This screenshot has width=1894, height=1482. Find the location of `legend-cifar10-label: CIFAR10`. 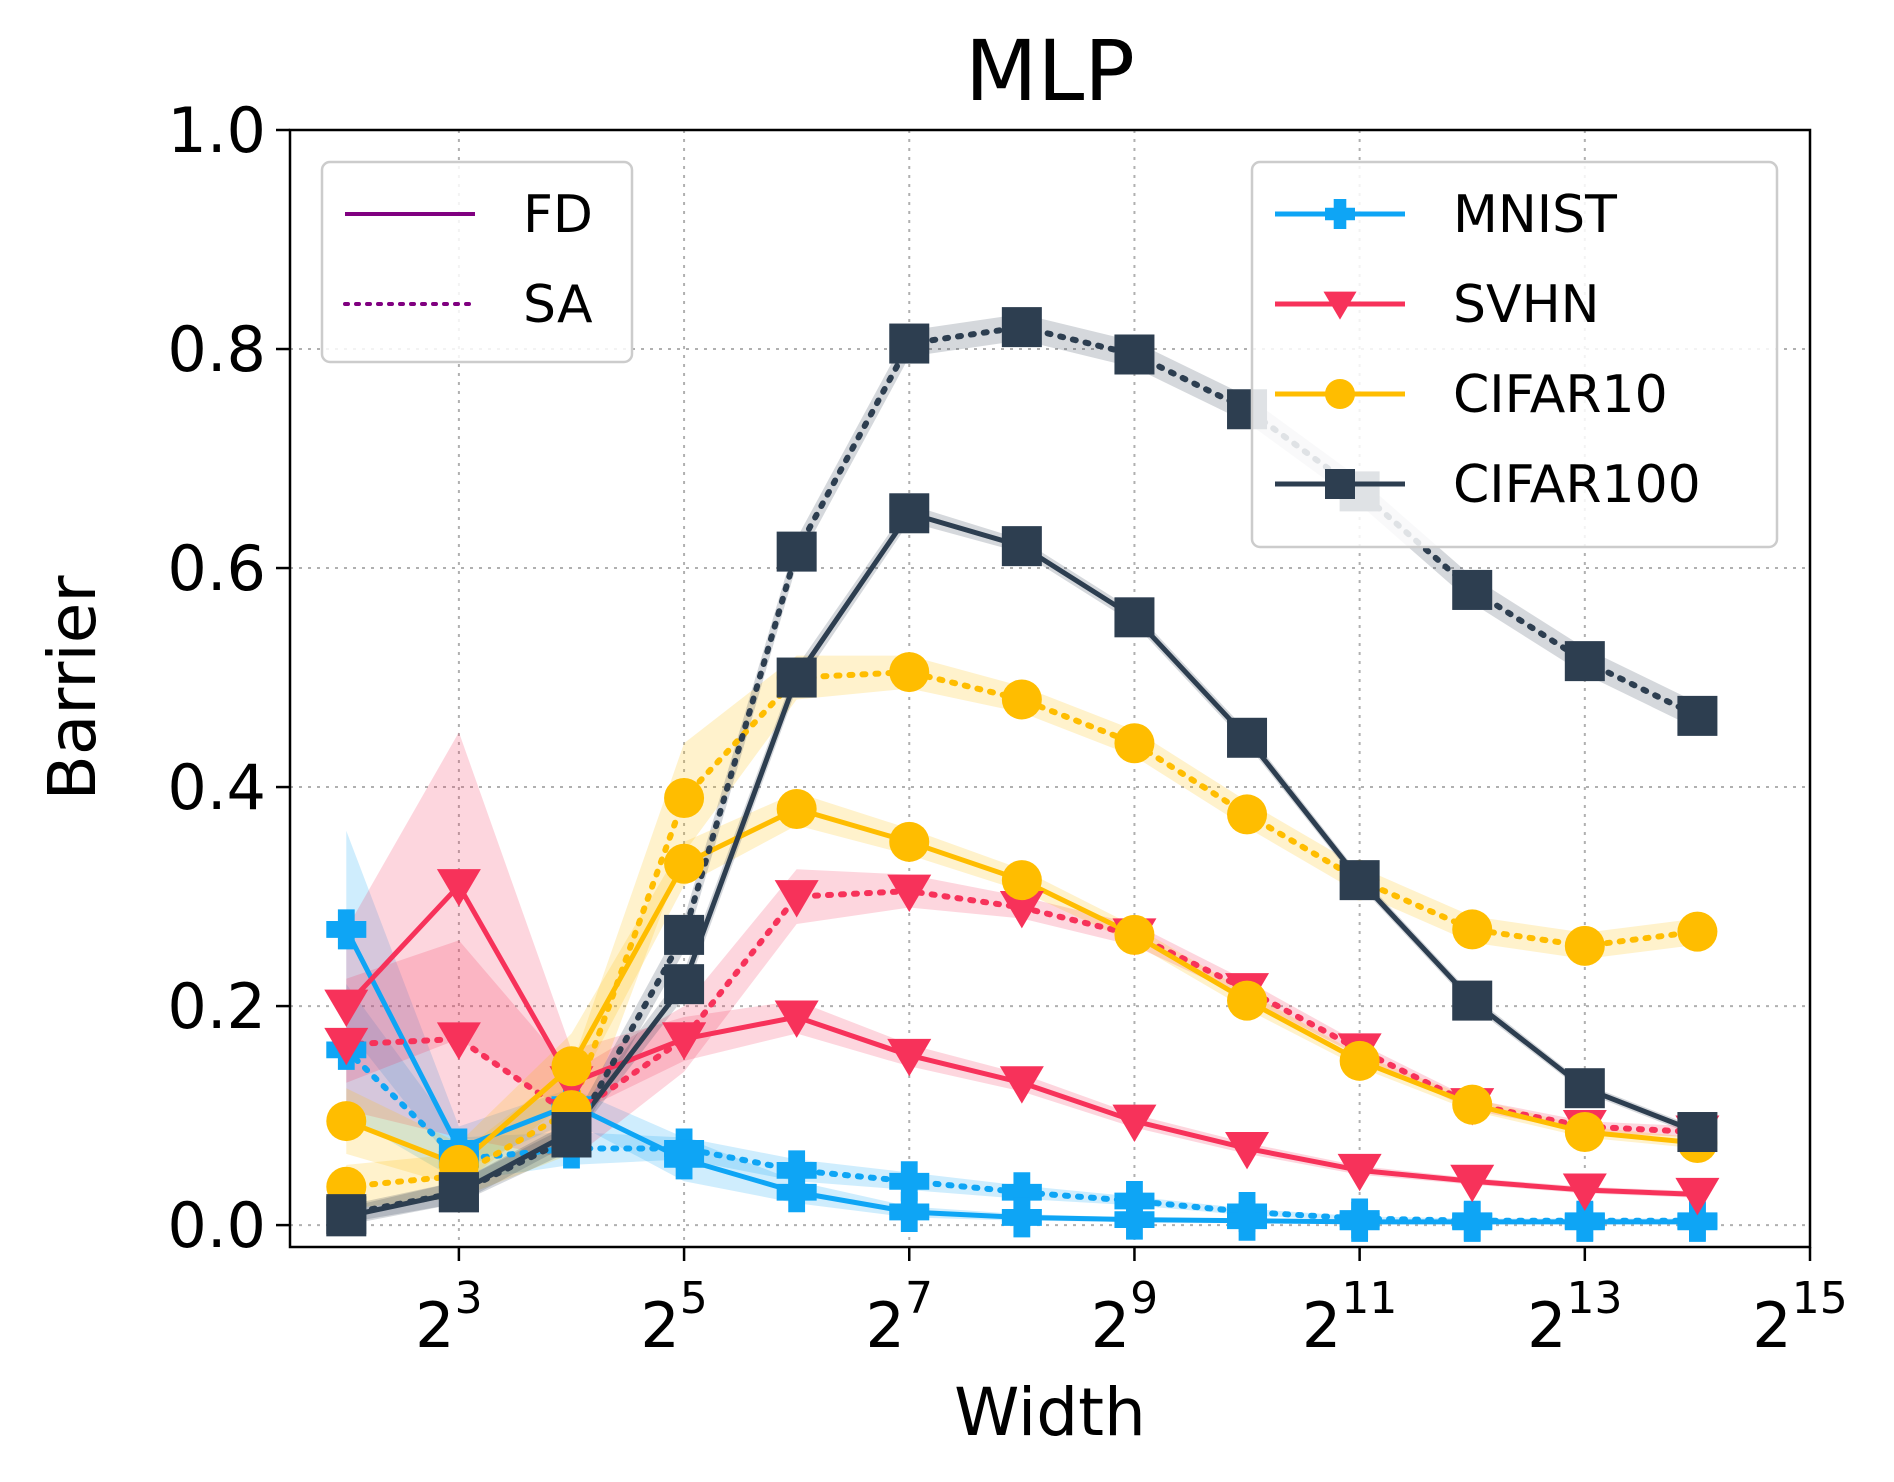

legend-cifar10-label: CIFAR10 is located at coordinates (1560, 395).